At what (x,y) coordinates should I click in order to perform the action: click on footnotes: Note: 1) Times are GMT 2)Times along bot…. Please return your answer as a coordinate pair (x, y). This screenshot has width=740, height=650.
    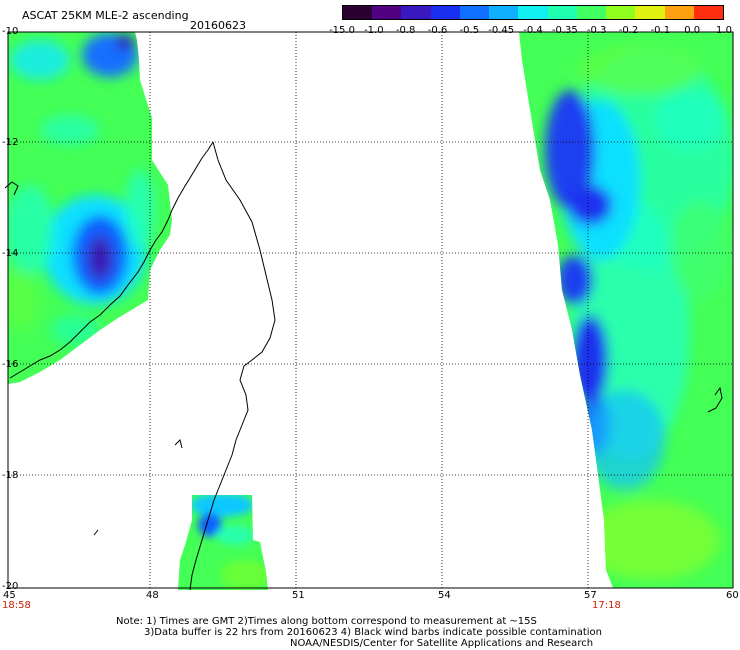
    Looking at the image, I should click on (359, 632).